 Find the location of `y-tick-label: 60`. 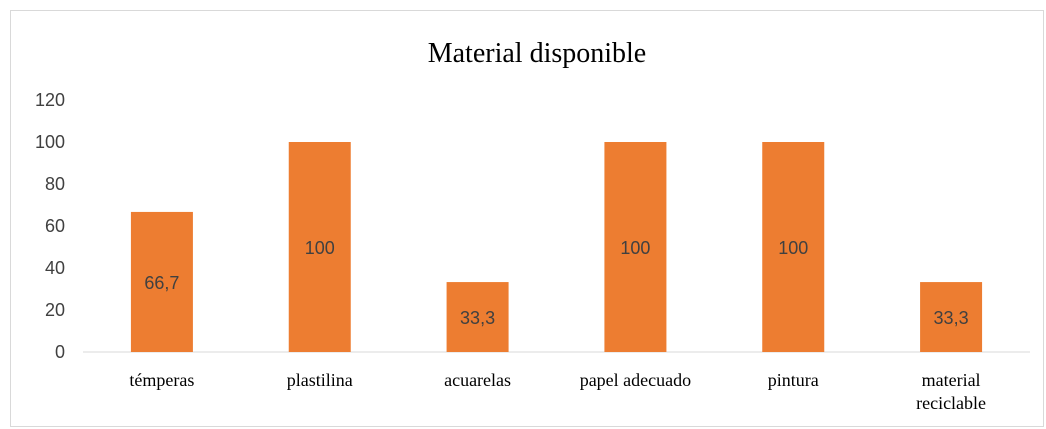

y-tick-label: 60 is located at coordinates (55, 226).